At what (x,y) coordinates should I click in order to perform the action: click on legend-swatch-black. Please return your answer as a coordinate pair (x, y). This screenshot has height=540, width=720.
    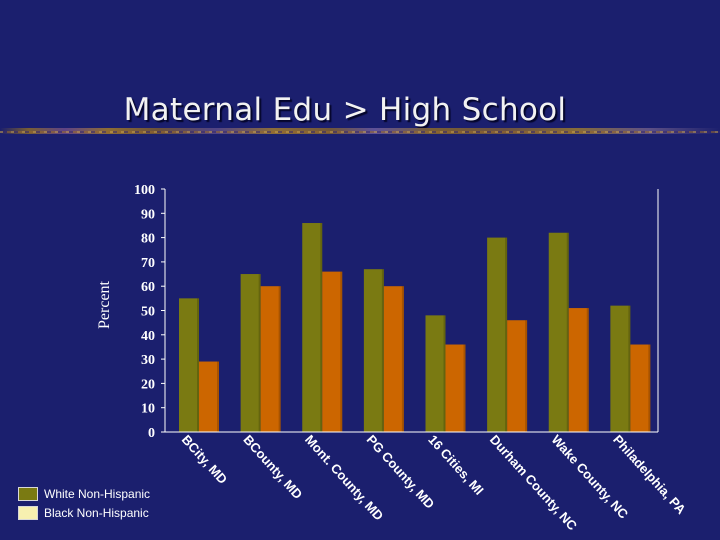
    Looking at the image, I should click on (28, 512).